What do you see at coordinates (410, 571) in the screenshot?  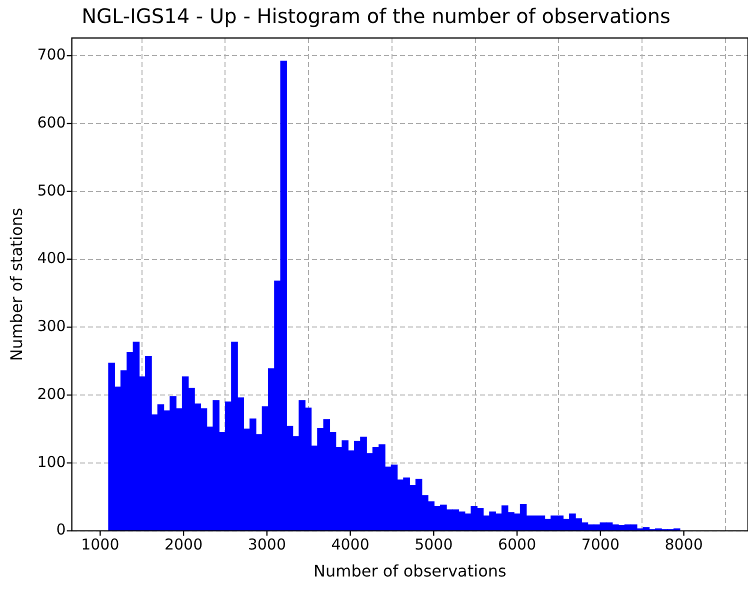 I see `x-axis-title: Number of observations` at bounding box center [410, 571].